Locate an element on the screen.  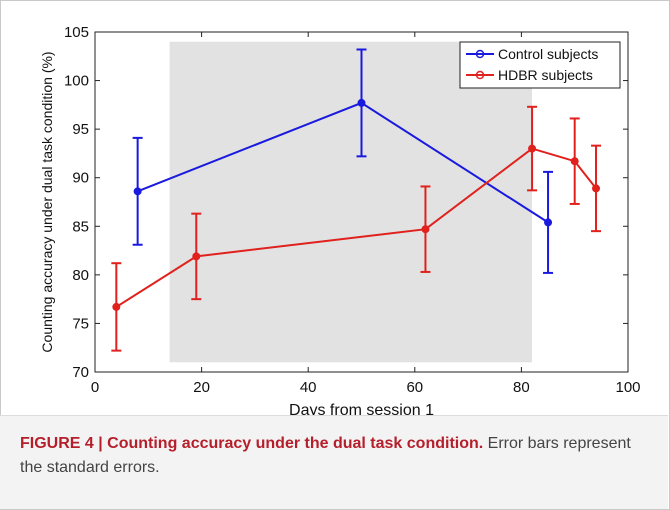
legend-box is located at coordinates (540, 65).